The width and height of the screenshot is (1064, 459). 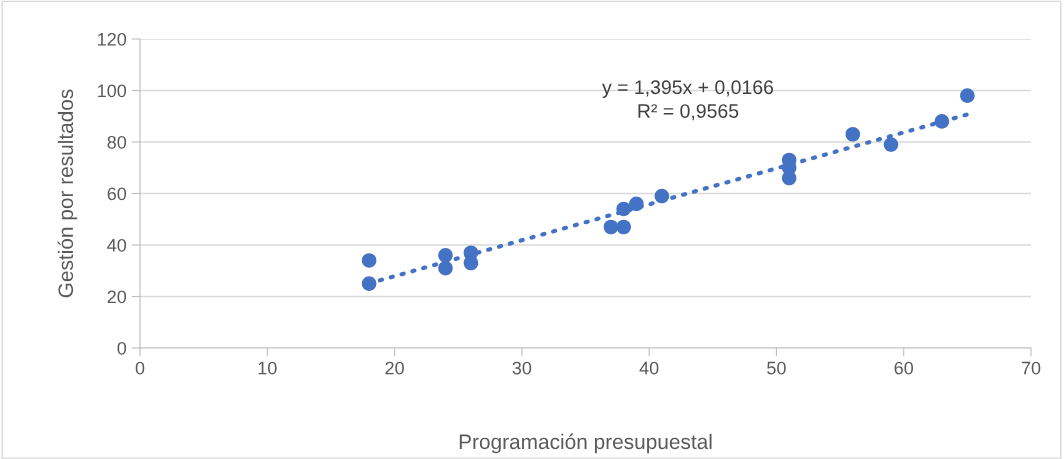 What do you see at coordinates (112, 91) in the screenshot?
I see `y-tick-label: 100` at bounding box center [112, 91].